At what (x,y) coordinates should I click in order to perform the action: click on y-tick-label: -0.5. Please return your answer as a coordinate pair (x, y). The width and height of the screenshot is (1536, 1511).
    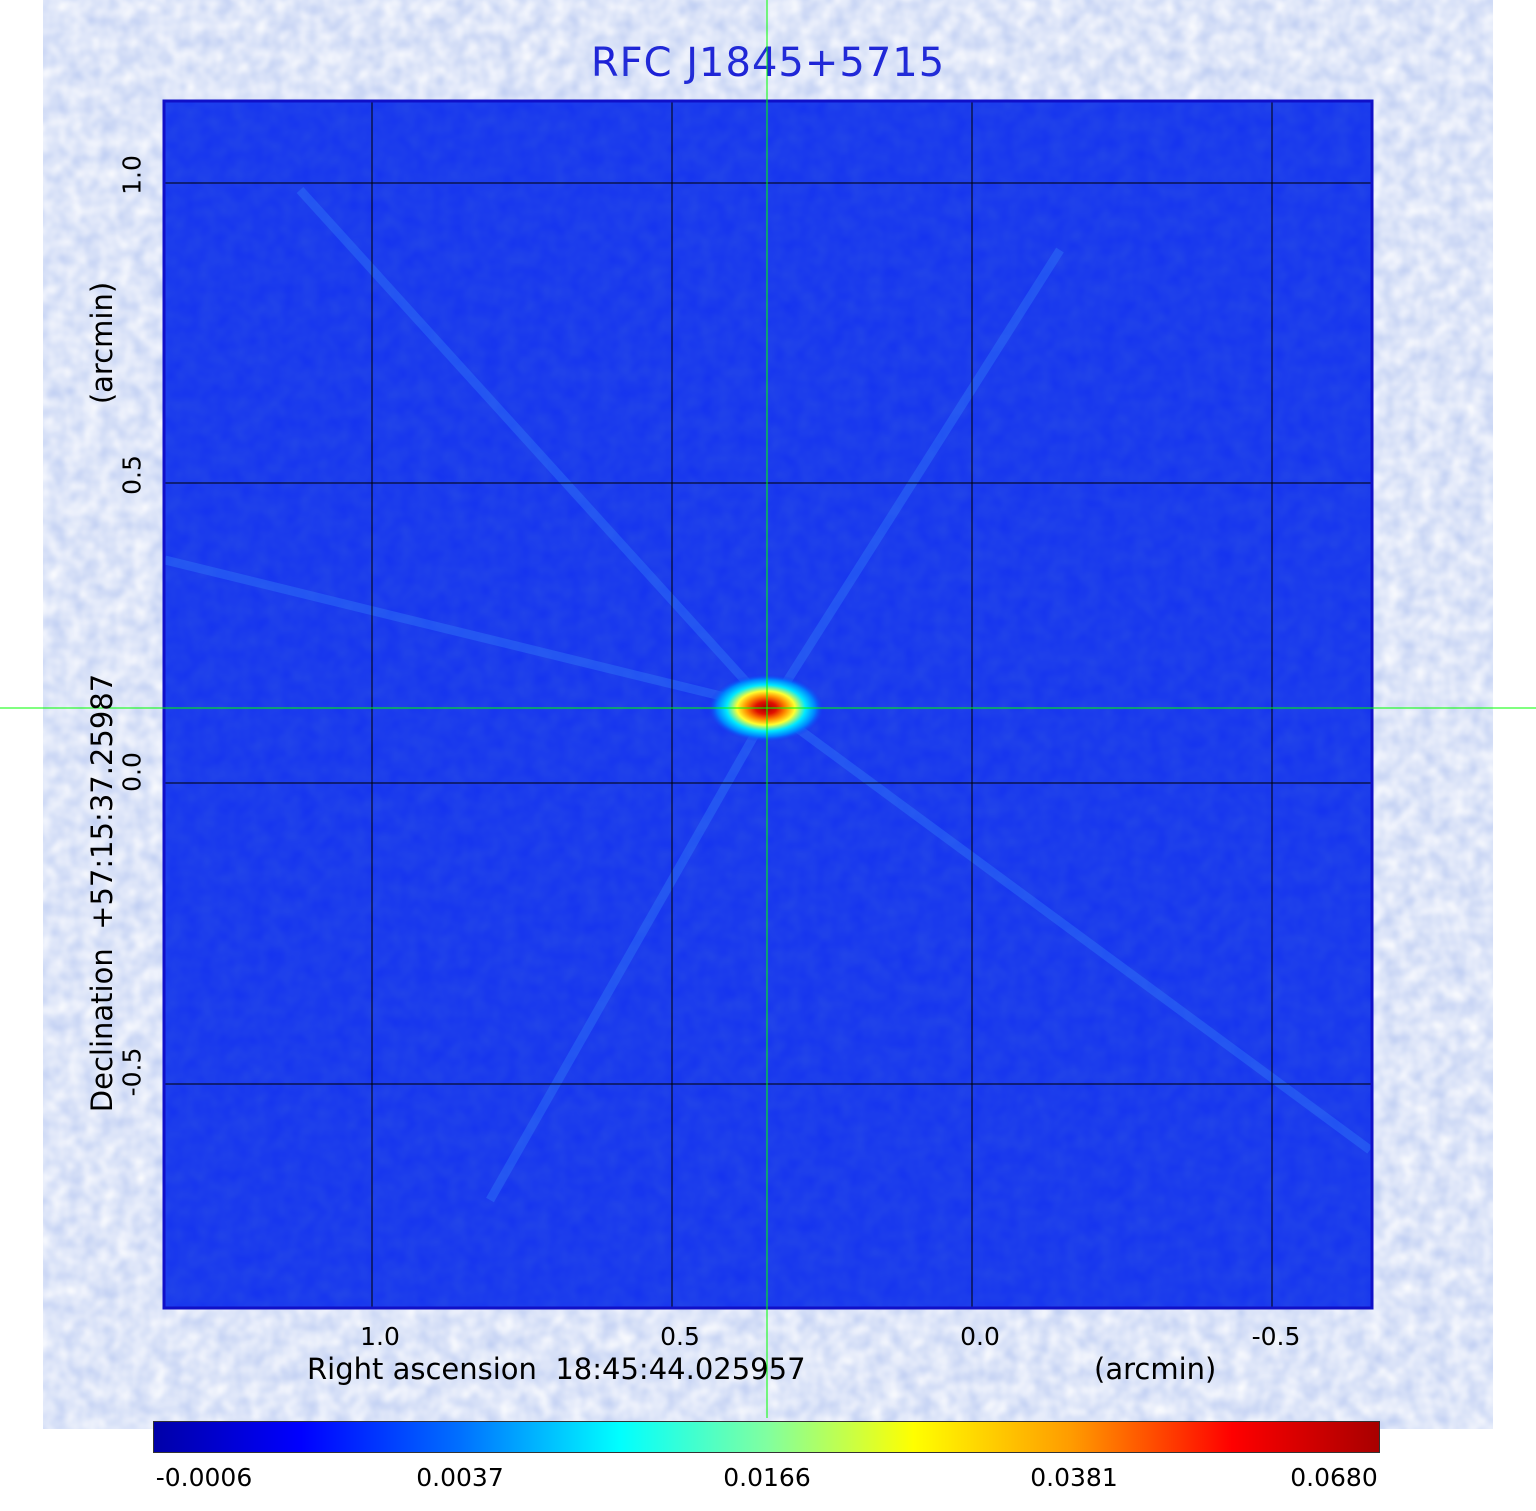
    Looking at the image, I should click on (132, 1072).